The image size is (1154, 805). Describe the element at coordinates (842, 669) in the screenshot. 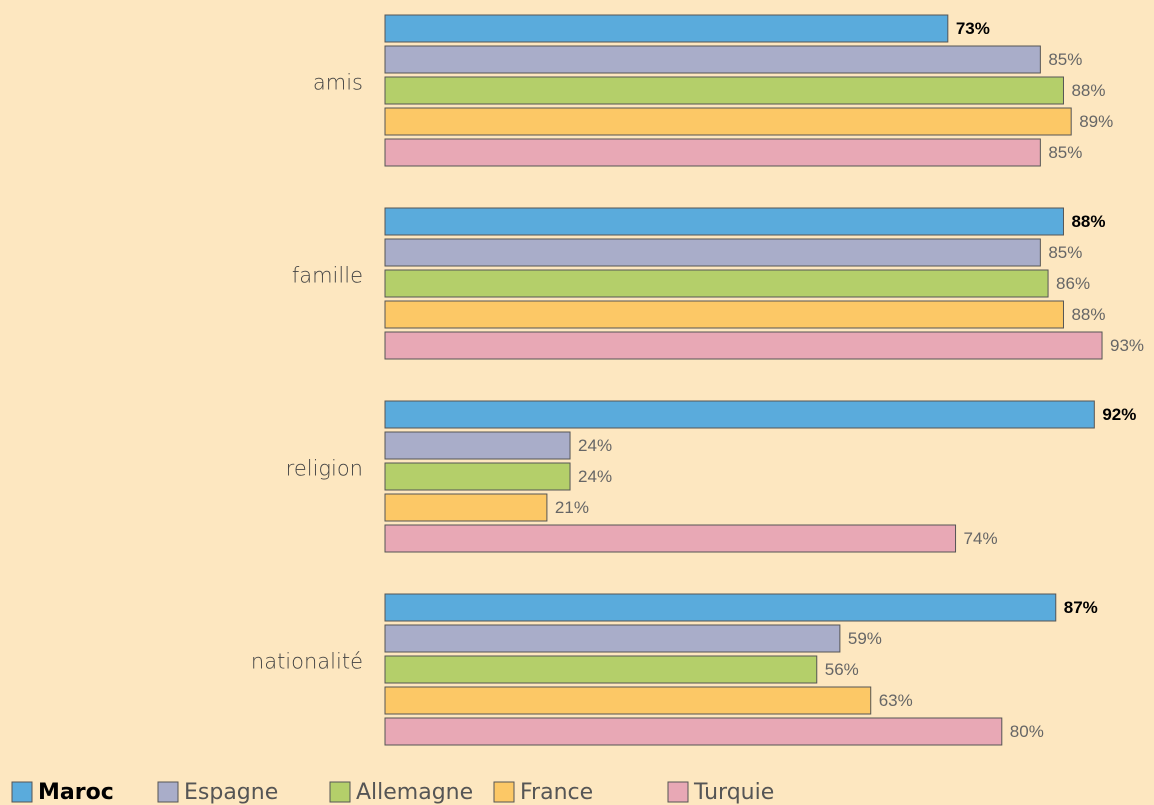

I see `value-label: 56%` at that location.